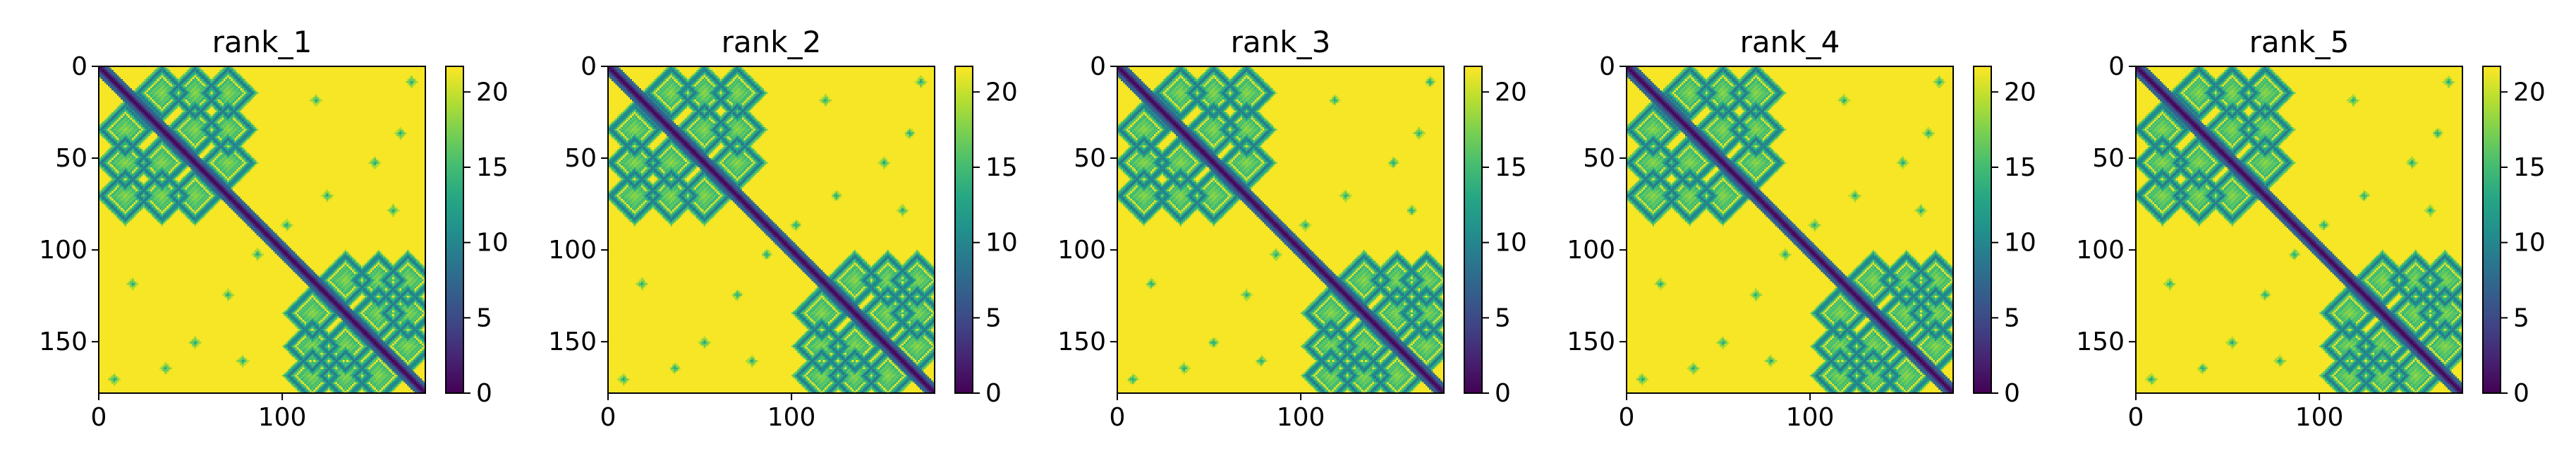 The width and height of the screenshot is (2576, 463). I want to click on panel-title: rank_1, so click(262, 42).